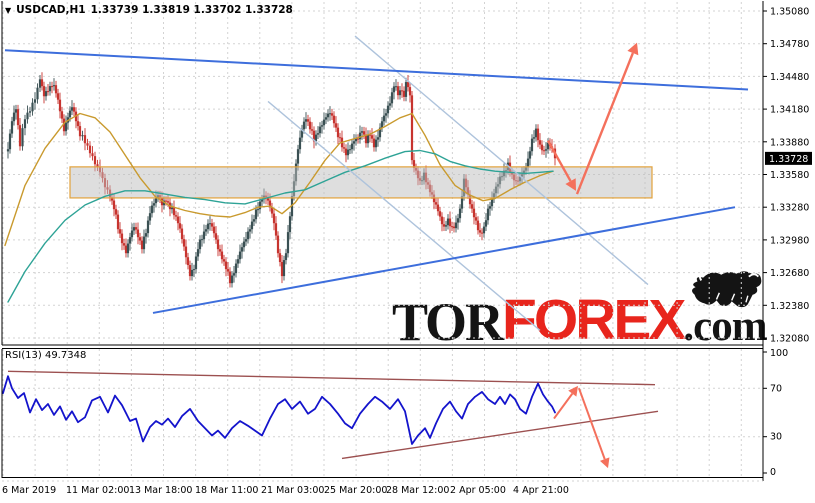 This screenshot has height=503, width=815. Describe the element at coordinates (478, 490) in the screenshot. I see `time-axis-label: 2 Apr 05:00` at that location.